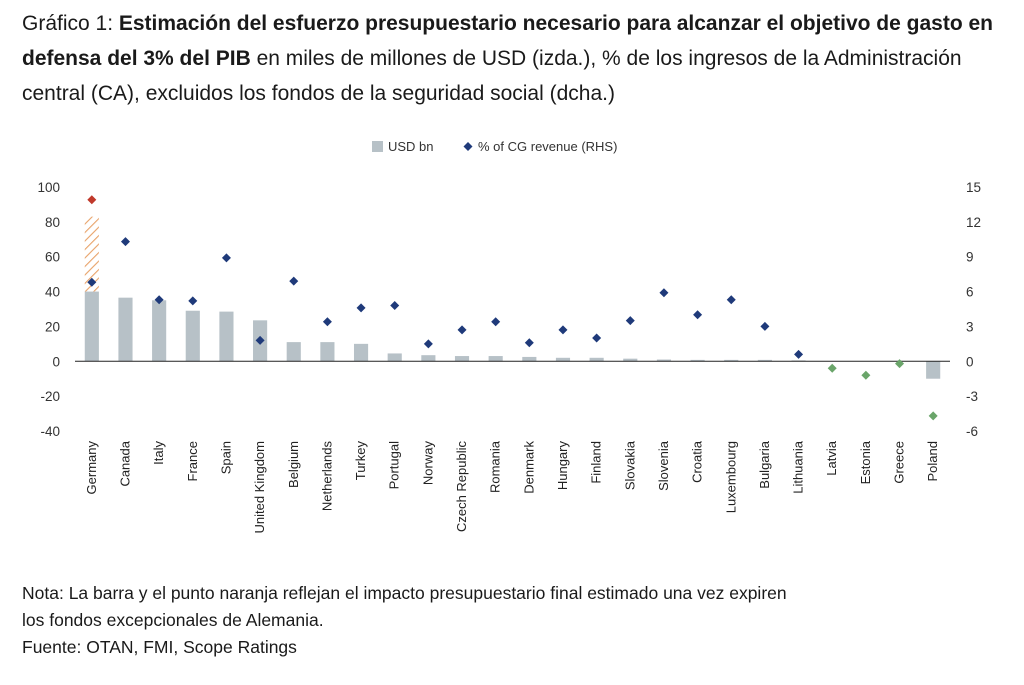 The height and width of the screenshot is (685, 1024). Describe the element at coordinates (730, 477) in the screenshot. I see `x-category-label: Luxembourg` at that location.